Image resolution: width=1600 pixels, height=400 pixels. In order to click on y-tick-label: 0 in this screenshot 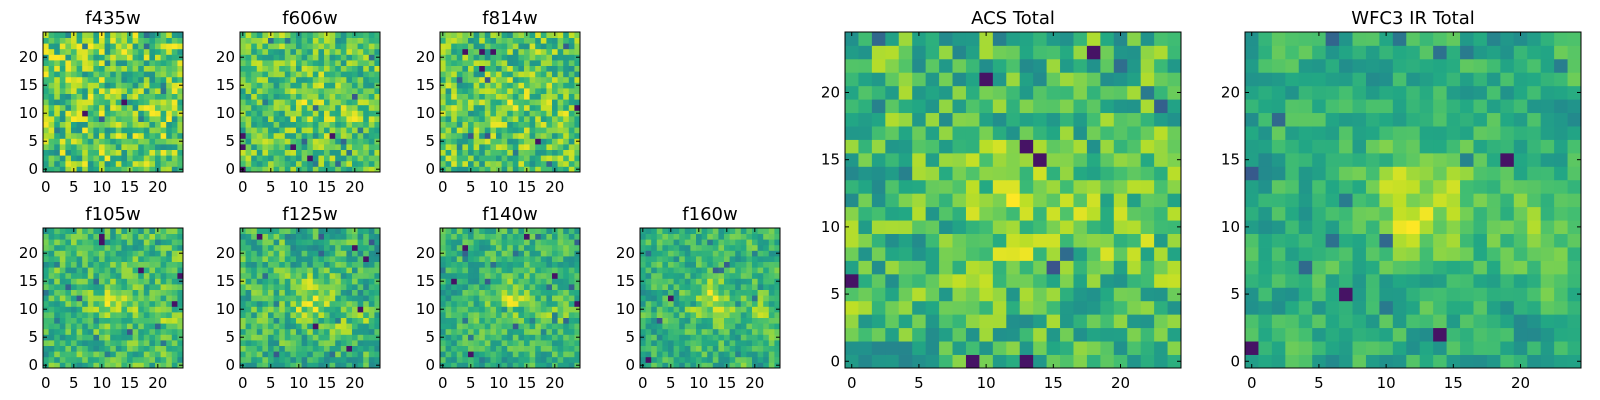, I will do `click(33, 365)`.